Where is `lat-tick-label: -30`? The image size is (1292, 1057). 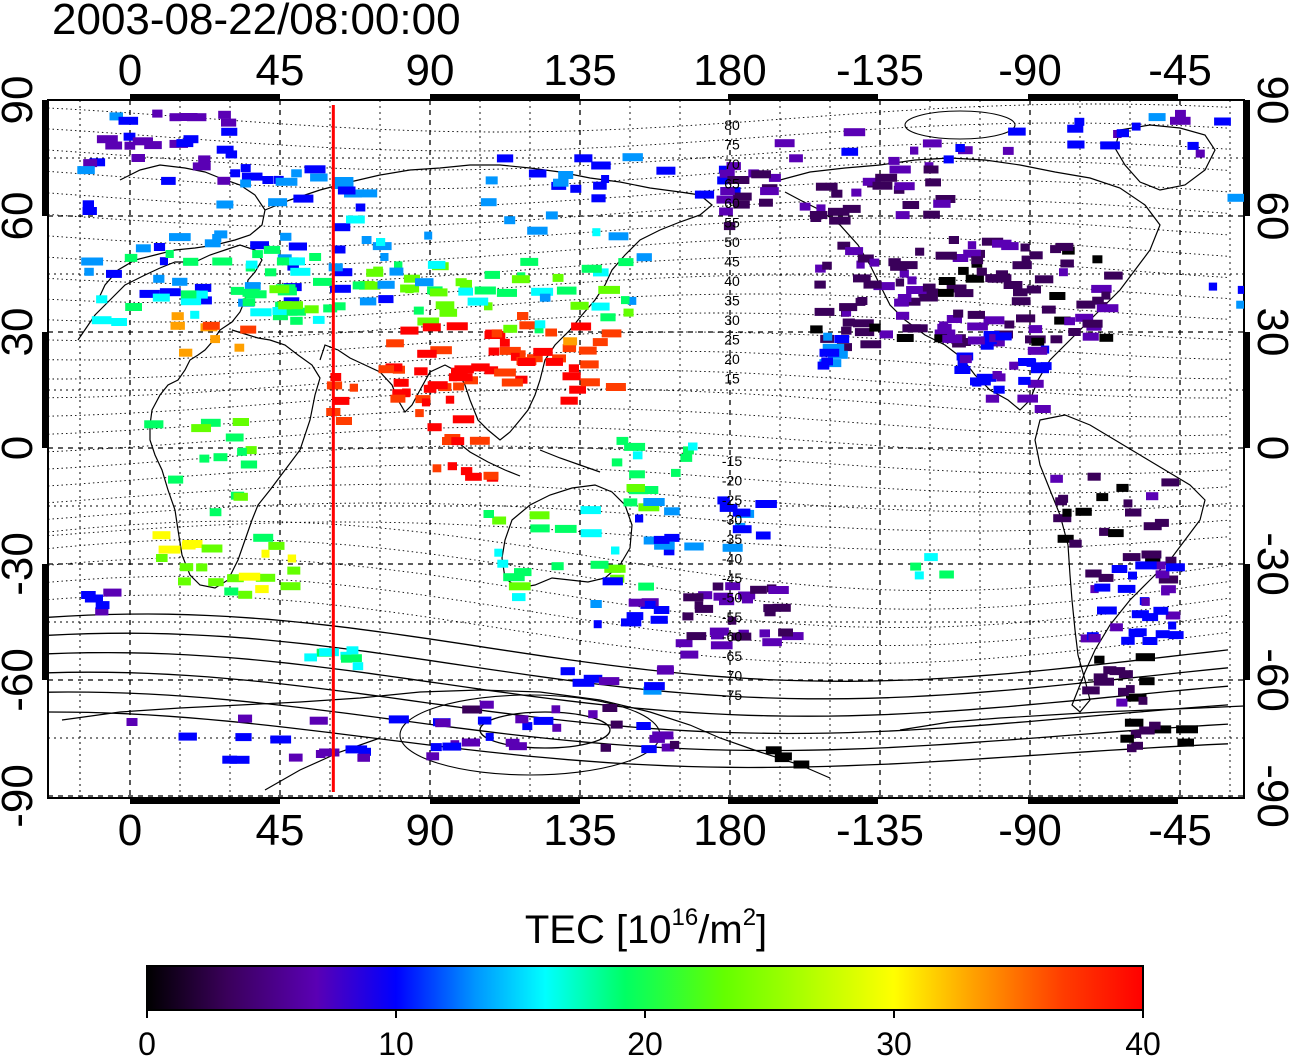
lat-tick-label: -30 is located at coordinates (21, 564).